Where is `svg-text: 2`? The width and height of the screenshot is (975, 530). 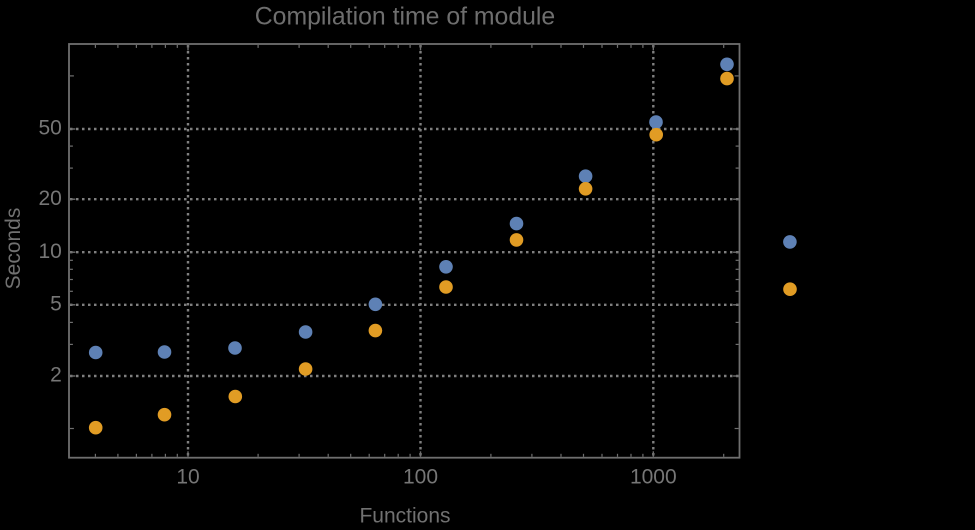 svg-text: 2 is located at coordinates (56, 375).